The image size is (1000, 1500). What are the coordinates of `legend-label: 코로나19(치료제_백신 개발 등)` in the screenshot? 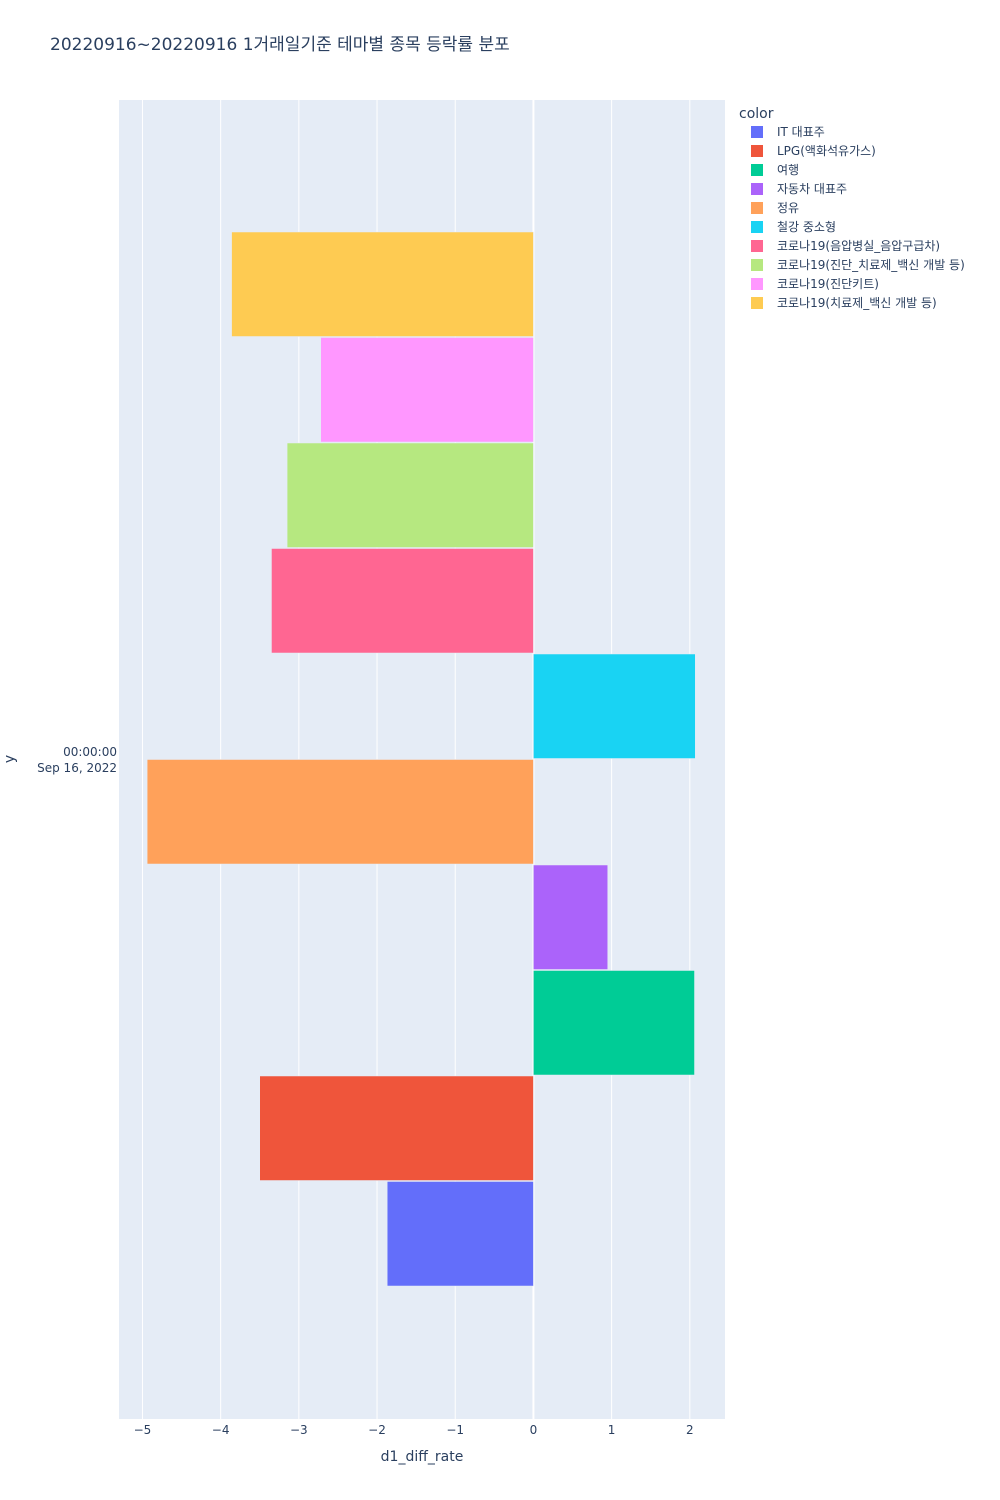 It's located at (857, 303).